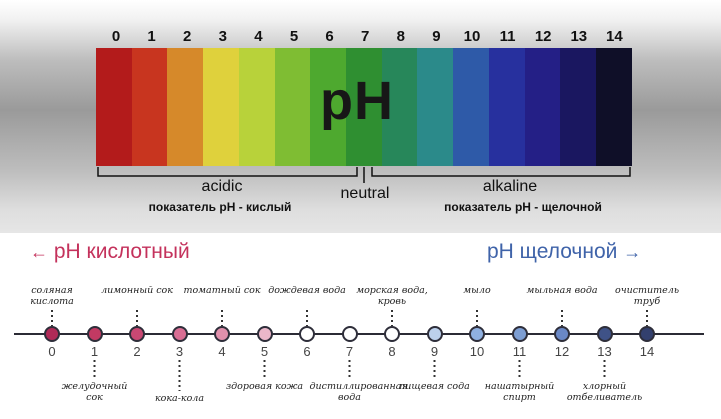  Describe the element at coordinates (365, 193) in the screenshot. I see `neutral-label: neutral` at that location.